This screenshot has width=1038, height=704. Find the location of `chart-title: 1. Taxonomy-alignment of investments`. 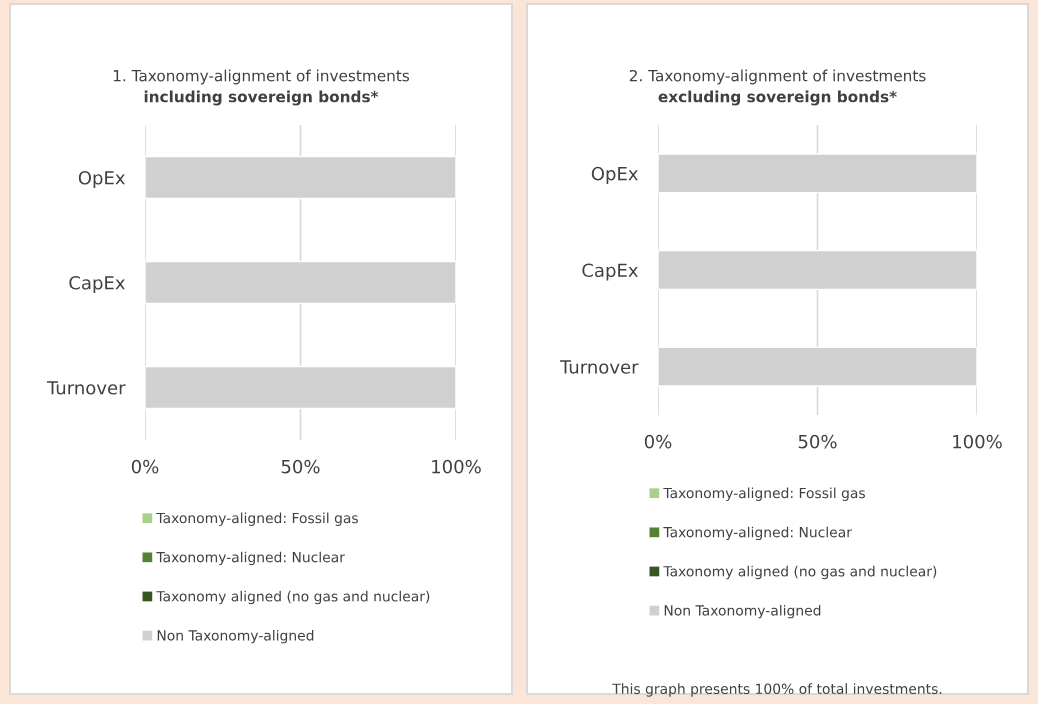

chart-title: 1. Taxonomy-alignment of investments is located at coordinates (261, 77).